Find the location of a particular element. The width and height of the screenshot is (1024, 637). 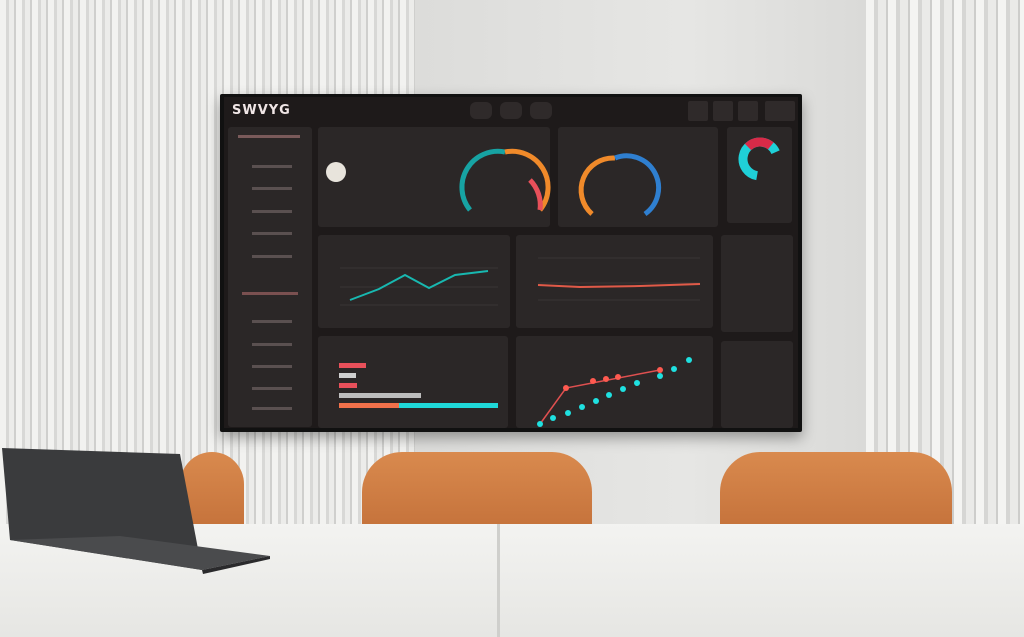

line-chart-panel is located at coordinates (414, 281).